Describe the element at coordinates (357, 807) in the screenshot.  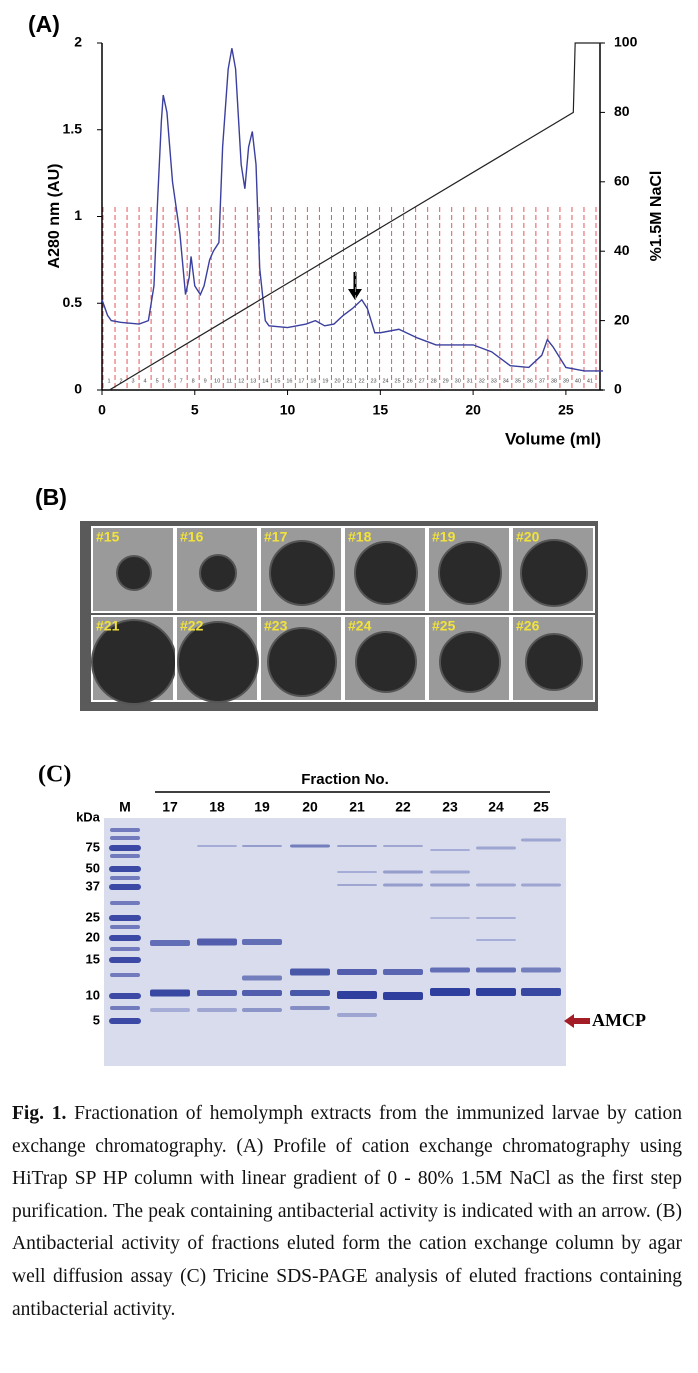
I see `lane-label: 21` at that location.